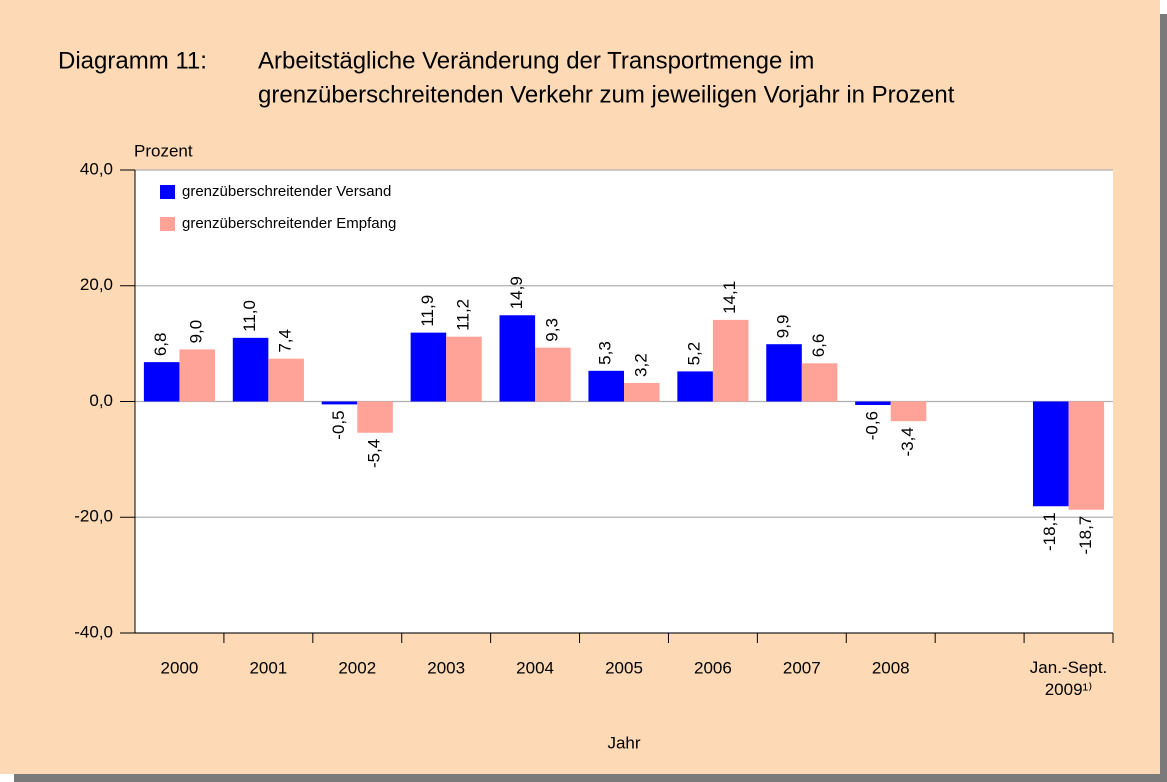 This screenshot has width=1167, height=782. I want to click on value-label: -3,4, so click(907, 441).